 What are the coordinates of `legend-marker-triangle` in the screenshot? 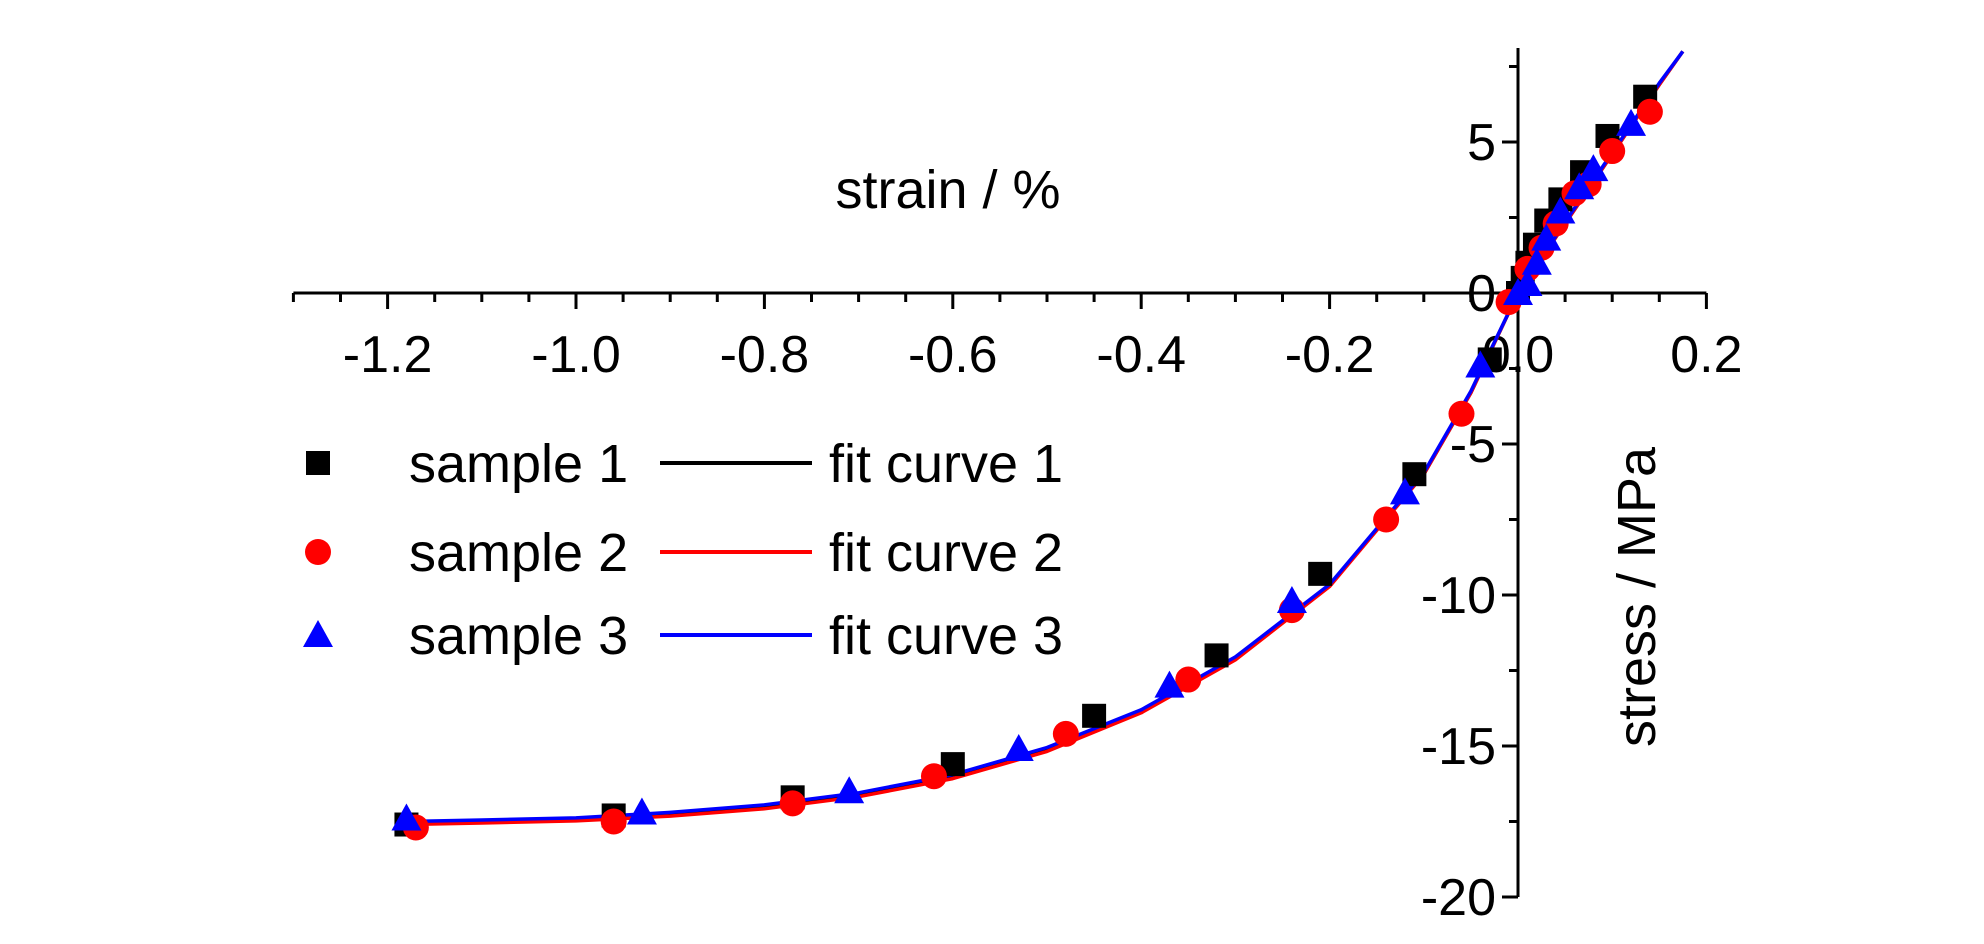 It's located at (318, 633).